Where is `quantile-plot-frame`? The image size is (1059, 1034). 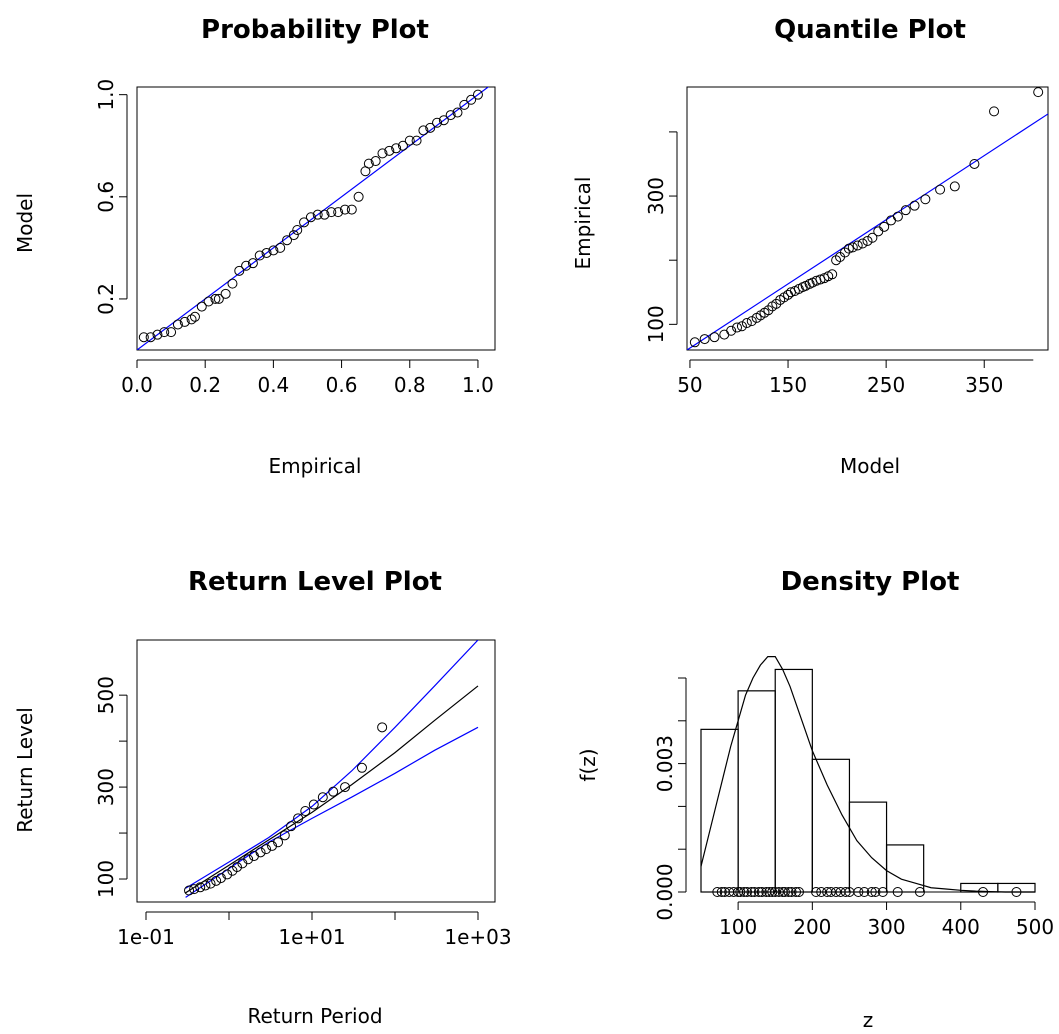 quantile-plot-frame is located at coordinates (867, 218).